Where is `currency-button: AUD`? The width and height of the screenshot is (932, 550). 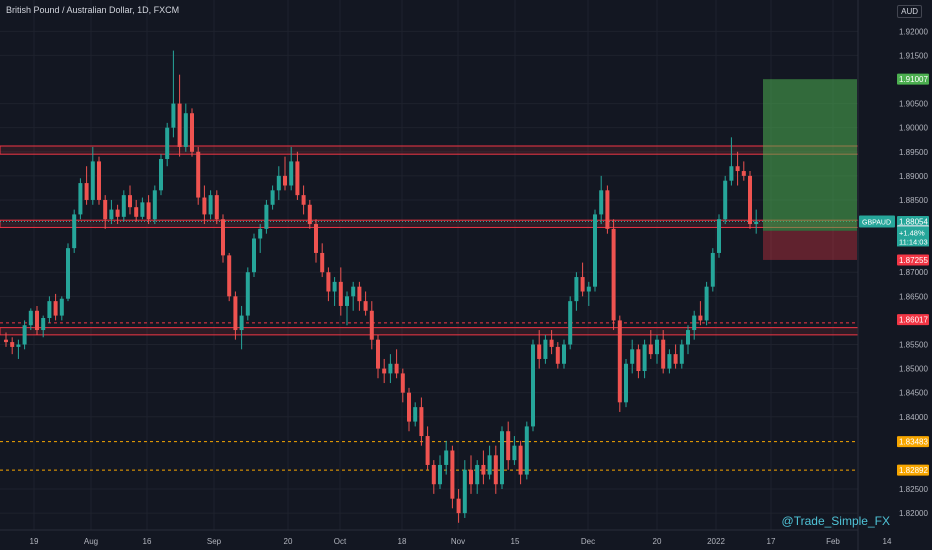
currency-button: AUD is located at coordinates (909, 11).